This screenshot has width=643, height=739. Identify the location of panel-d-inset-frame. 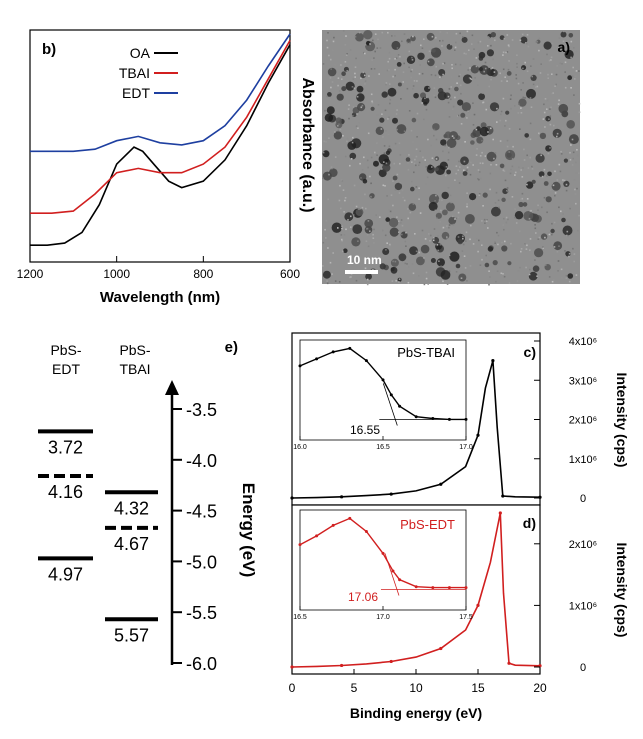
(383, 560).